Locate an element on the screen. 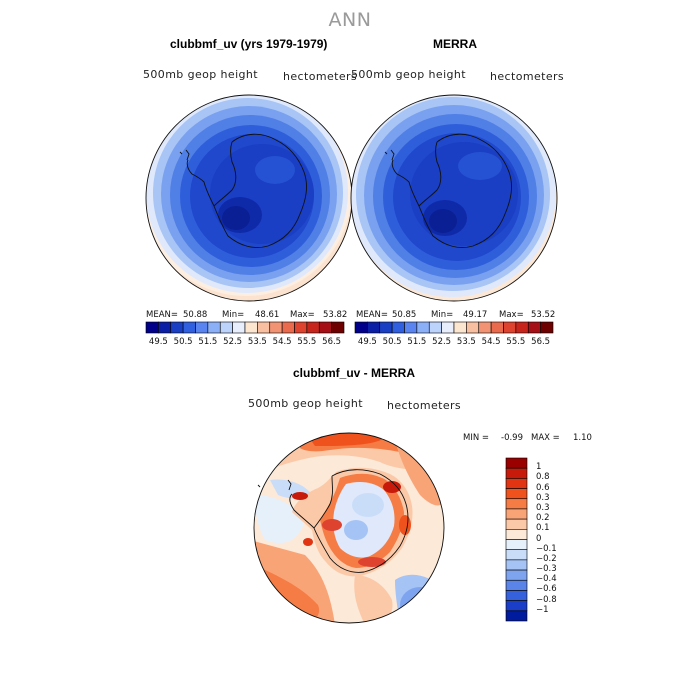  panel3-min-value: -0.99 is located at coordinates (512, 438).